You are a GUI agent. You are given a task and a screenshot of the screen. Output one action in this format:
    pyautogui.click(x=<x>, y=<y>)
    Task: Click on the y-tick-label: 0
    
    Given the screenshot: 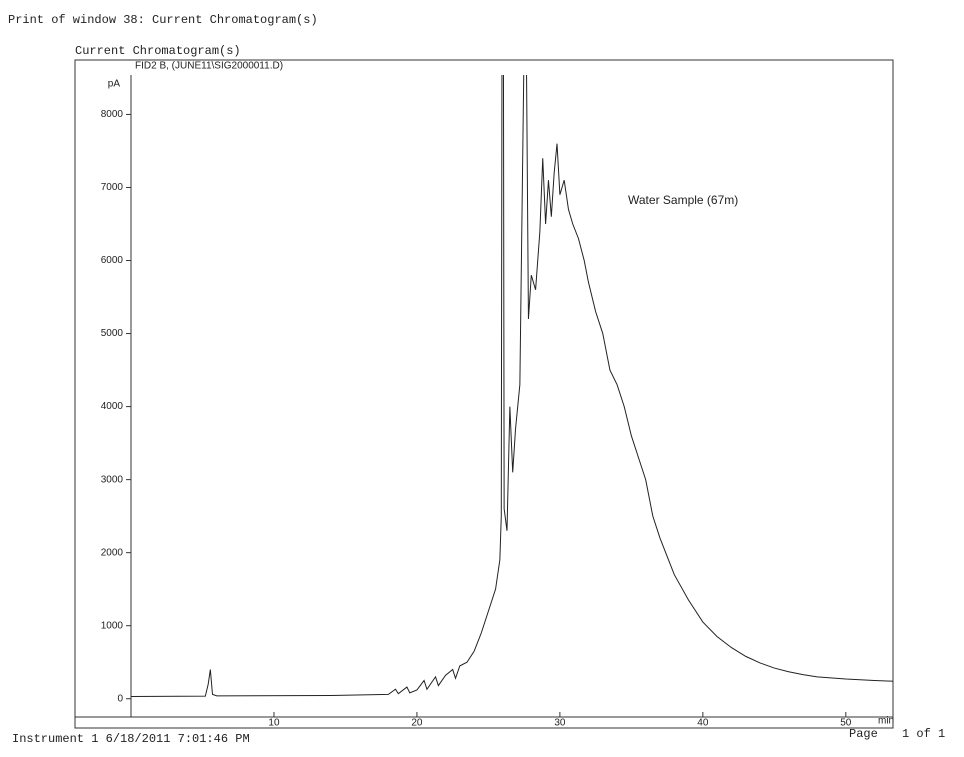 What is the action you would take?
    pyautogui.click(x=120, y=698)
    